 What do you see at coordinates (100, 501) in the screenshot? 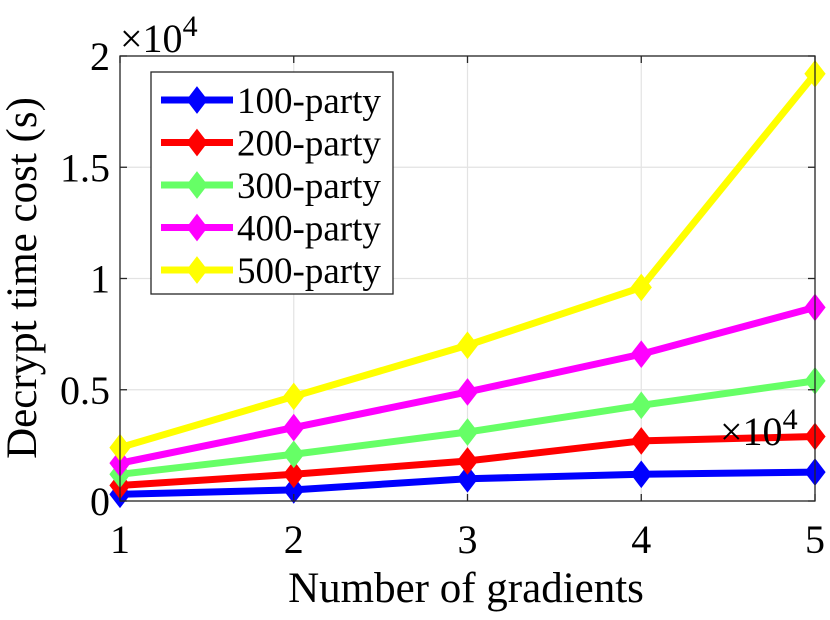
I see `y-tick-label: 0` at bounding box center [100, 501].